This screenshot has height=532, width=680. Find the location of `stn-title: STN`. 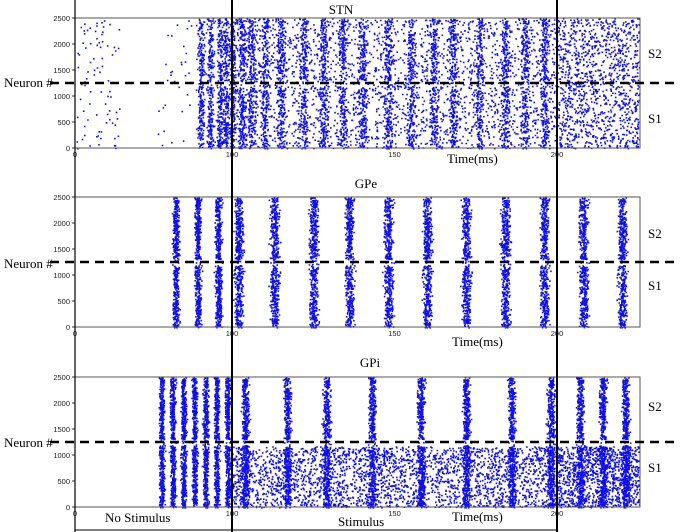

stn-title: STN is located at coordinates (341, 9).